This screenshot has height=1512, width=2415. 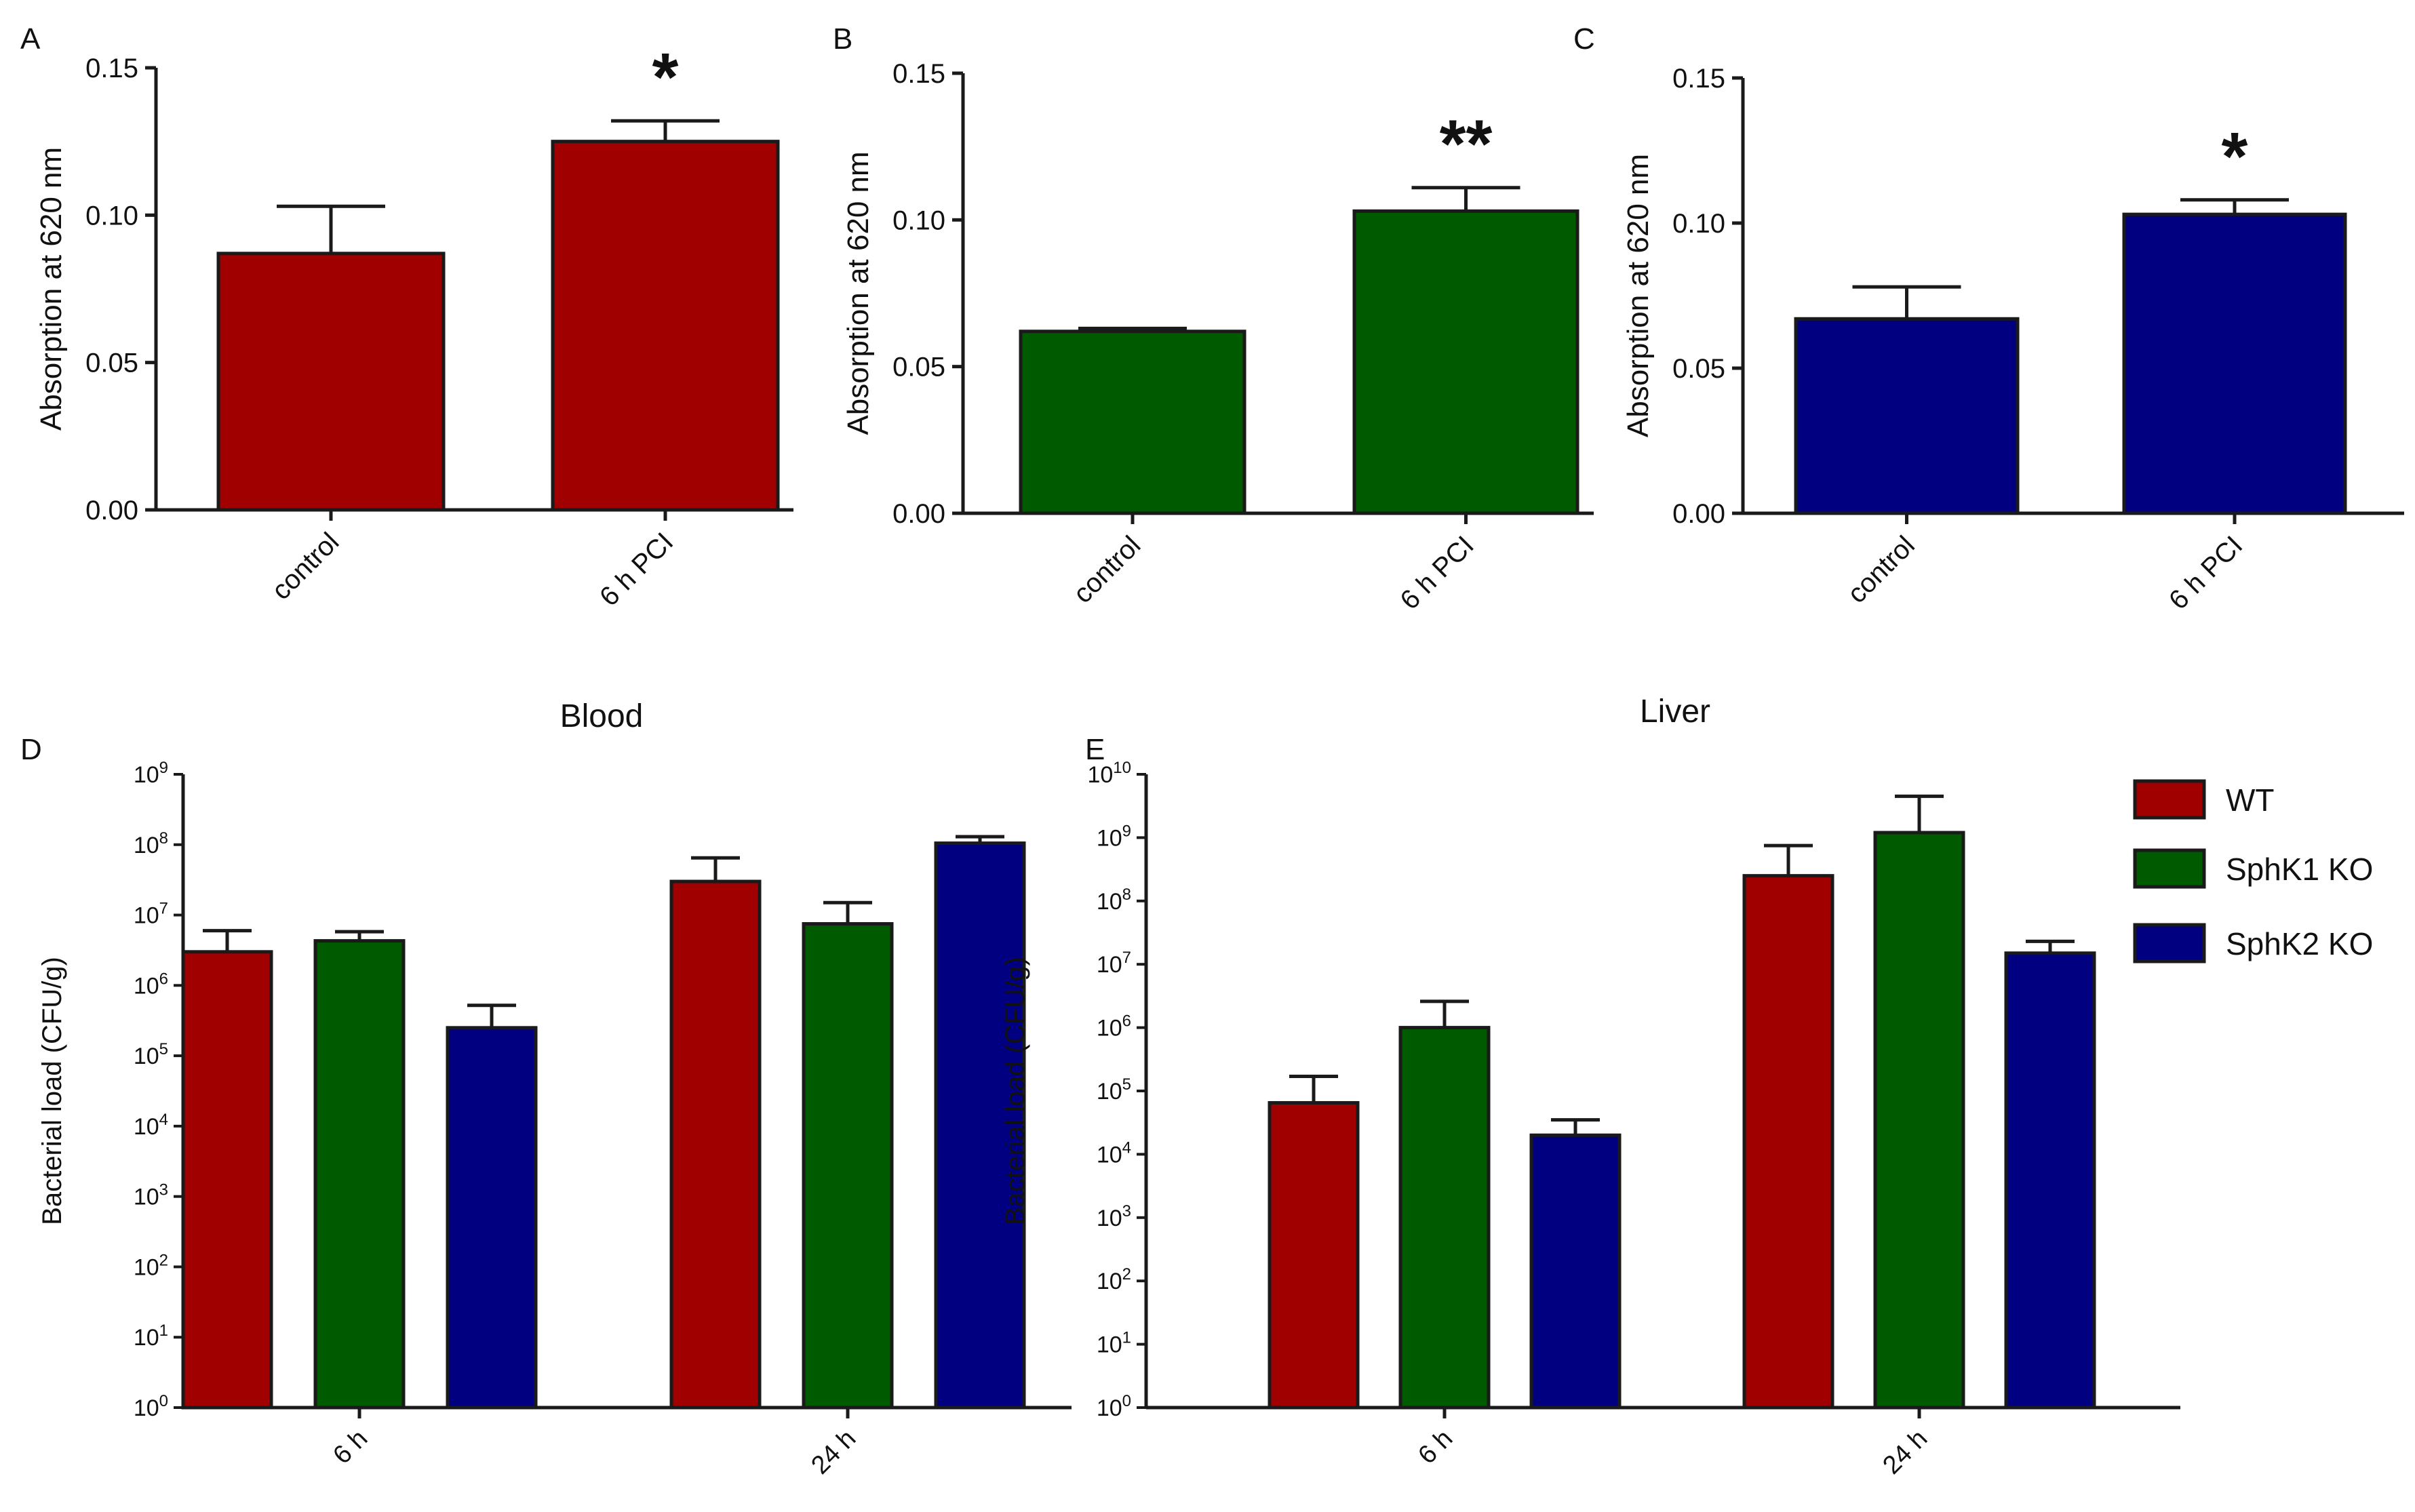 I want to click on panel-letter: A, so click(x=30, y=39).